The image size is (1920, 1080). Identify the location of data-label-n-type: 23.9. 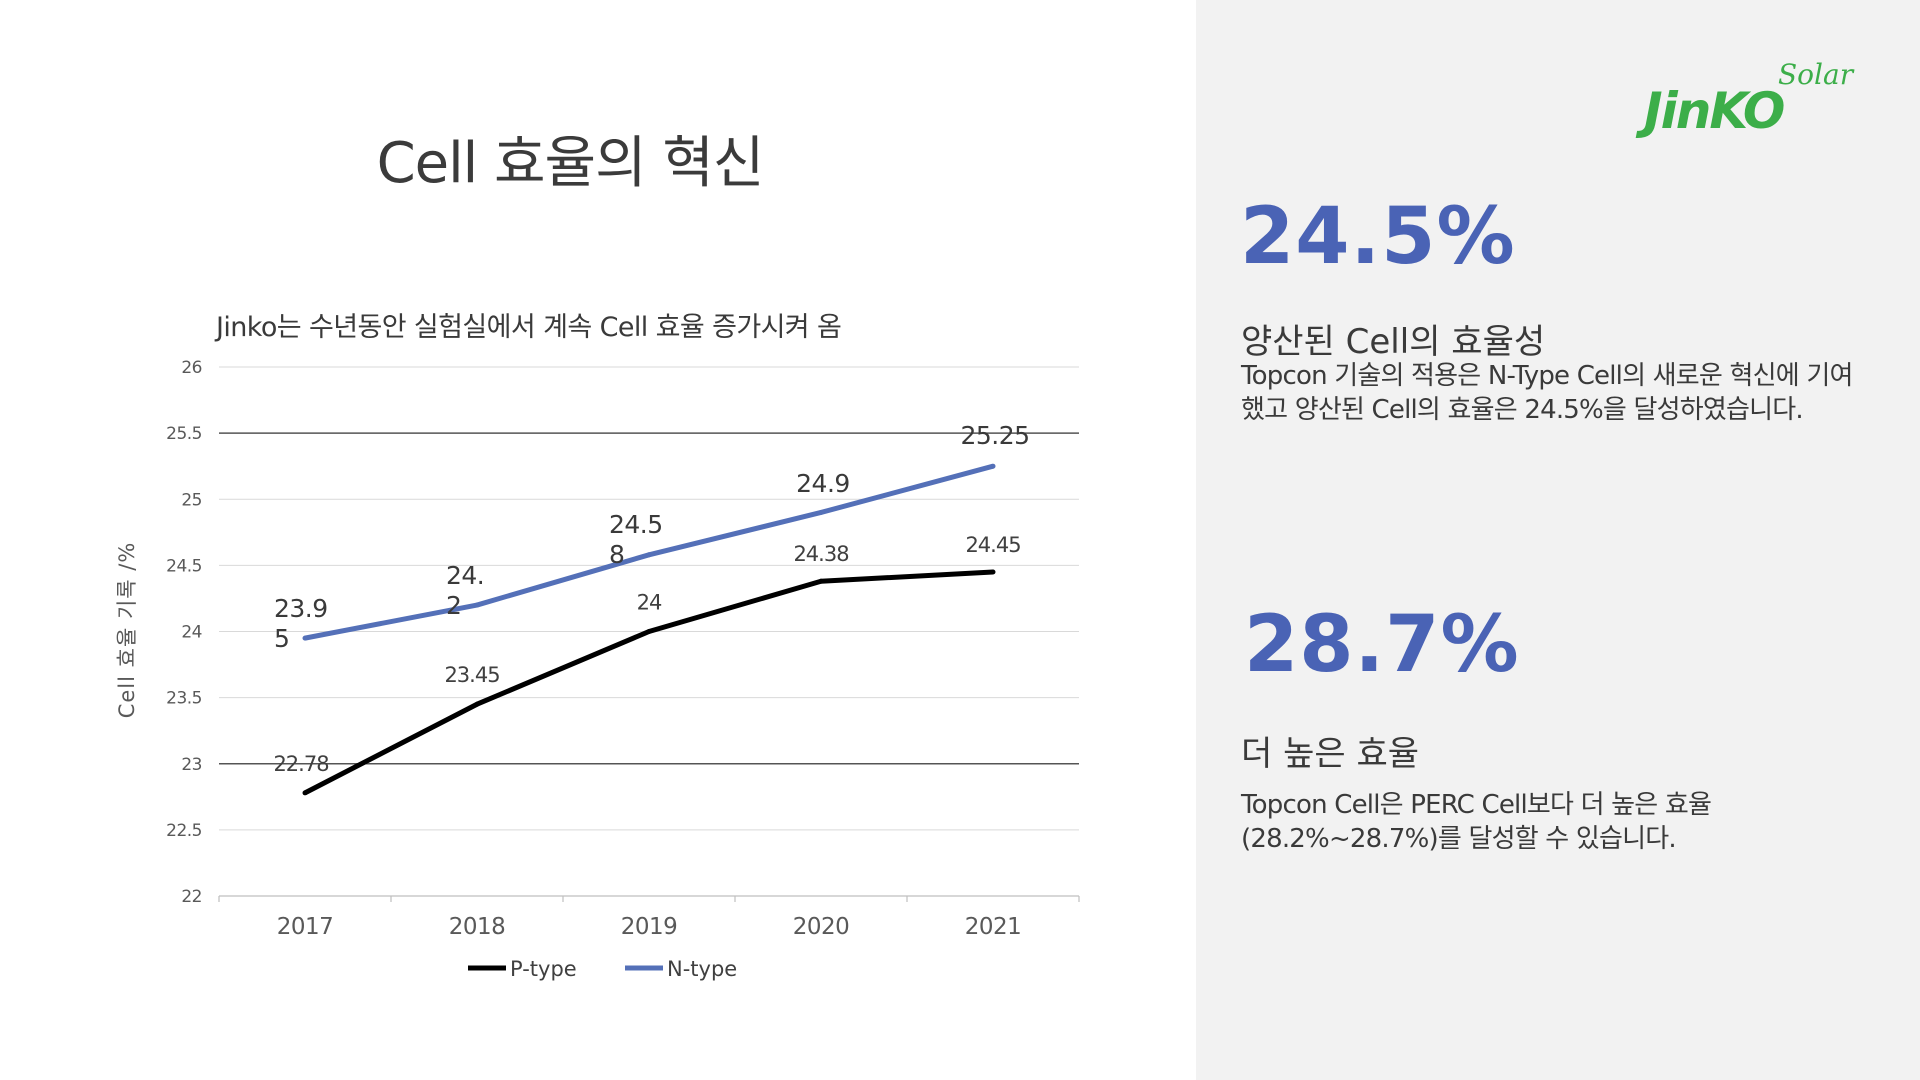
(301, 608).